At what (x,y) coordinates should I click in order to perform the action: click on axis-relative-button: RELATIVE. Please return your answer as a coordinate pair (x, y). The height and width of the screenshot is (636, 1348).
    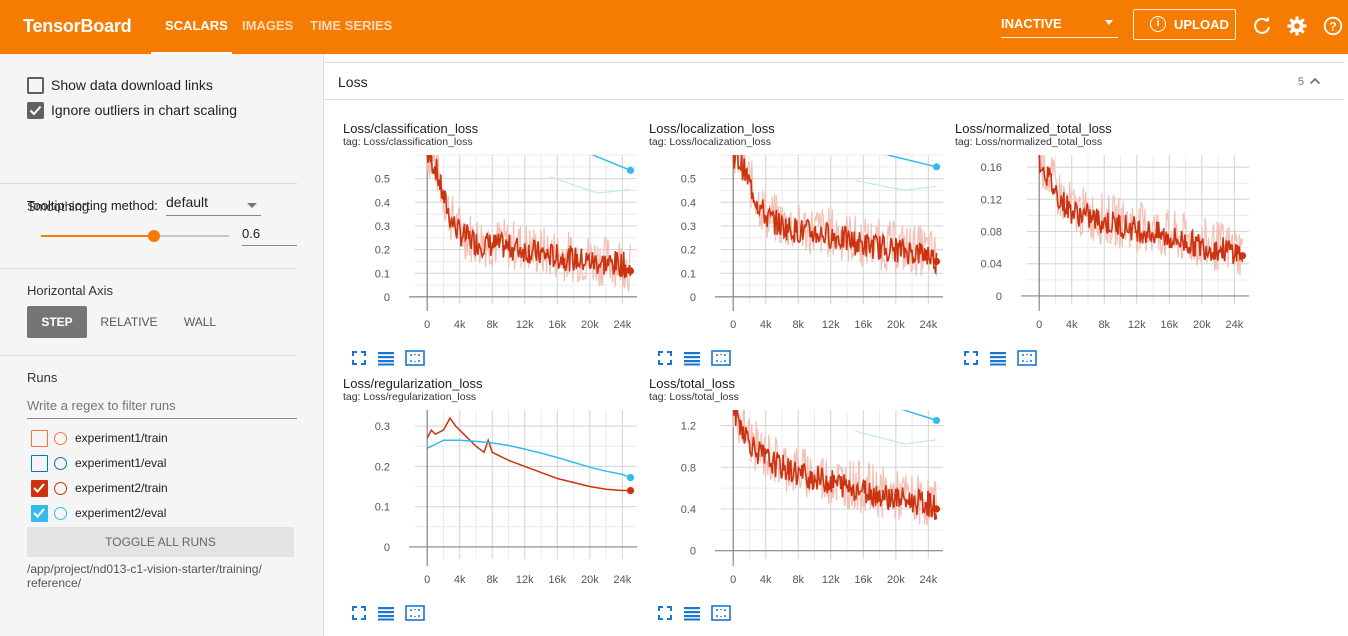
    Looking at the image, I should click on (129, 322).